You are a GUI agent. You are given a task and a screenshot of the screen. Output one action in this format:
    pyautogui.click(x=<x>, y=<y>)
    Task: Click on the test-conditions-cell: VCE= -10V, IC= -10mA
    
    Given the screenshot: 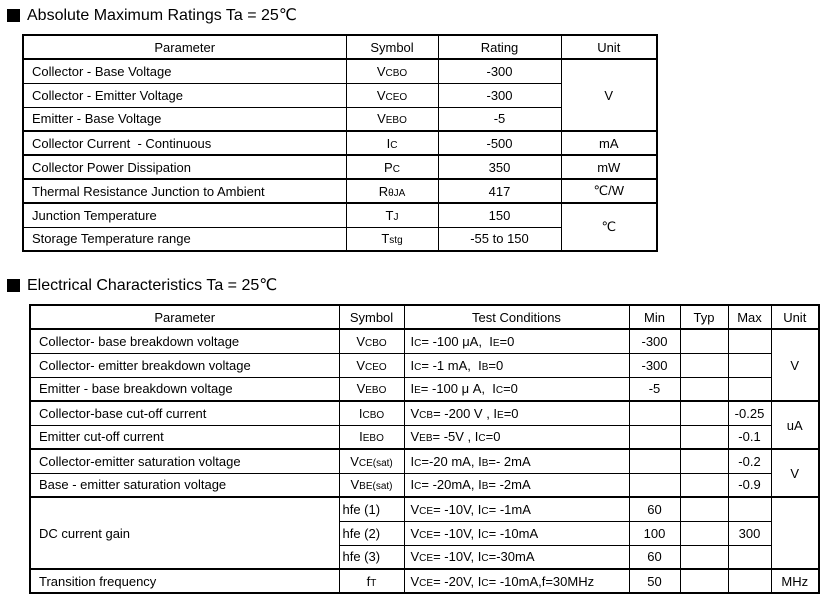 What is the action you would take?
    pyautogui.click(x=516, y=533)
    